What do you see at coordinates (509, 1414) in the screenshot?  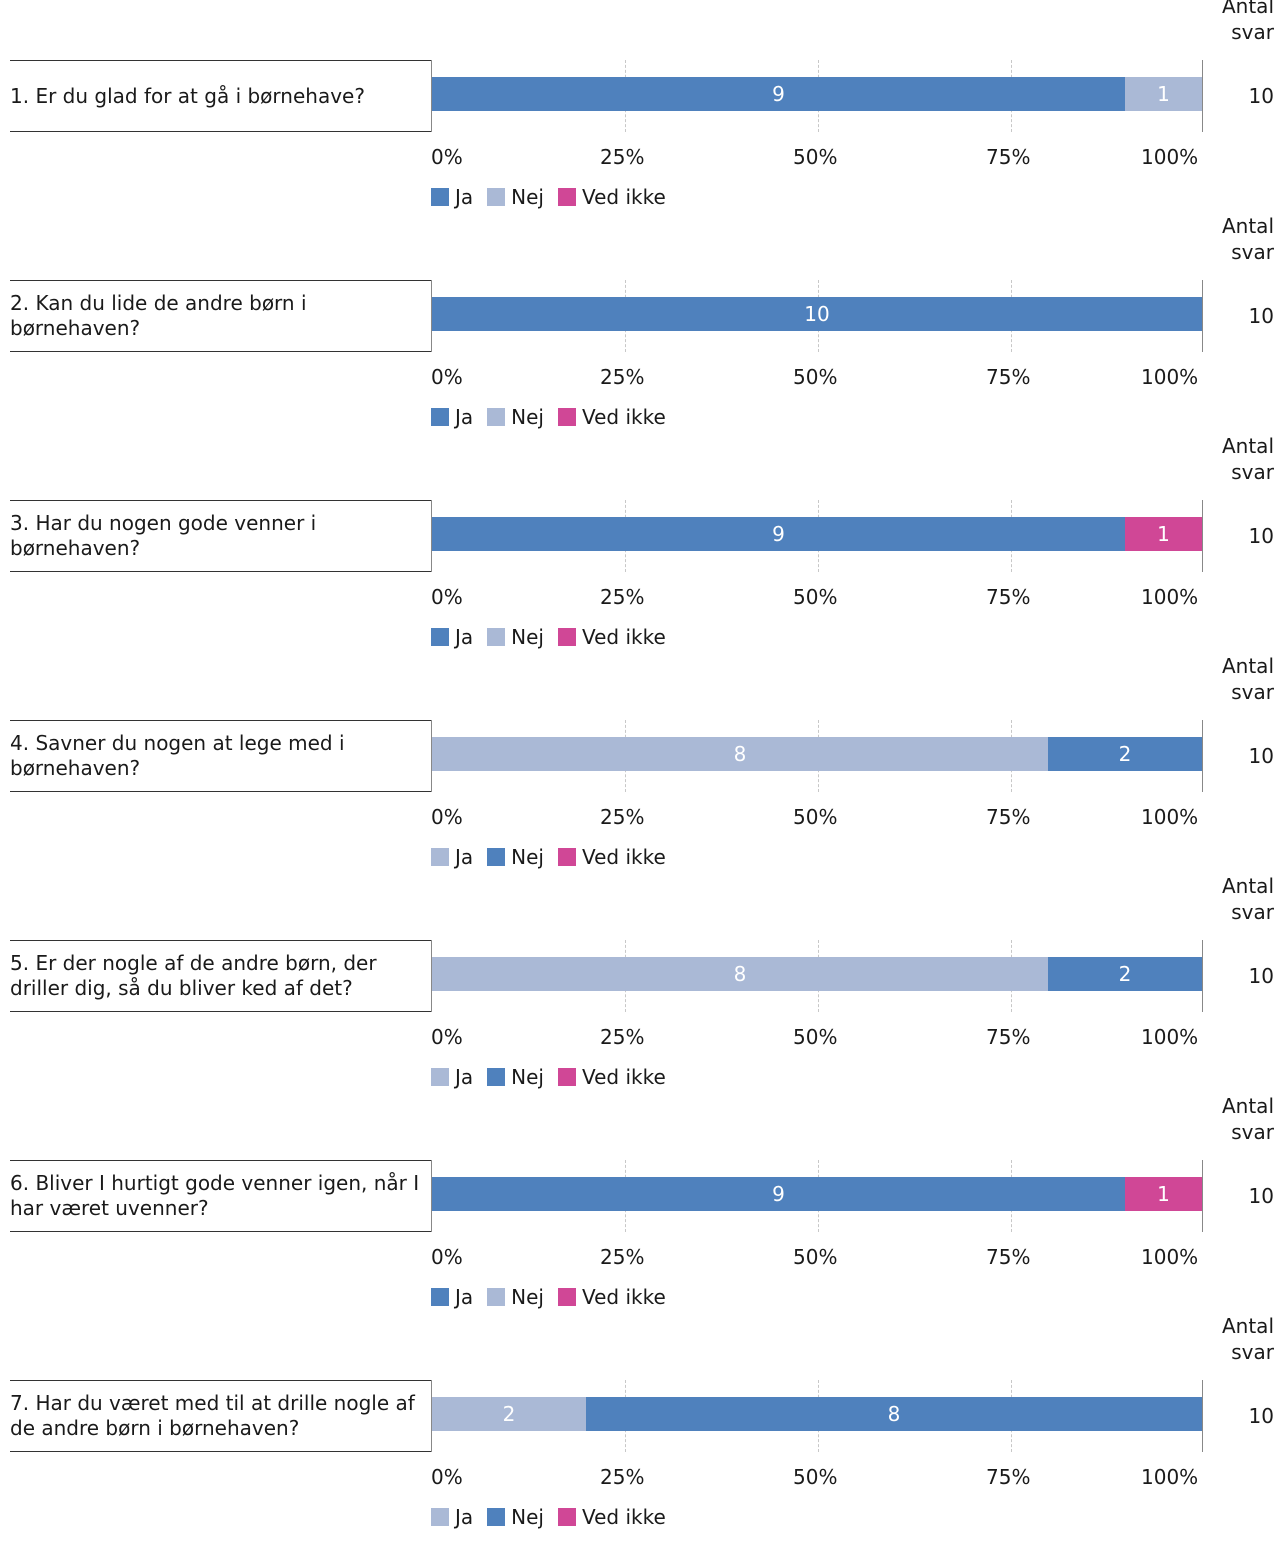 I see `bar-segment-ja: 2` at bounding box center [509, 1414].